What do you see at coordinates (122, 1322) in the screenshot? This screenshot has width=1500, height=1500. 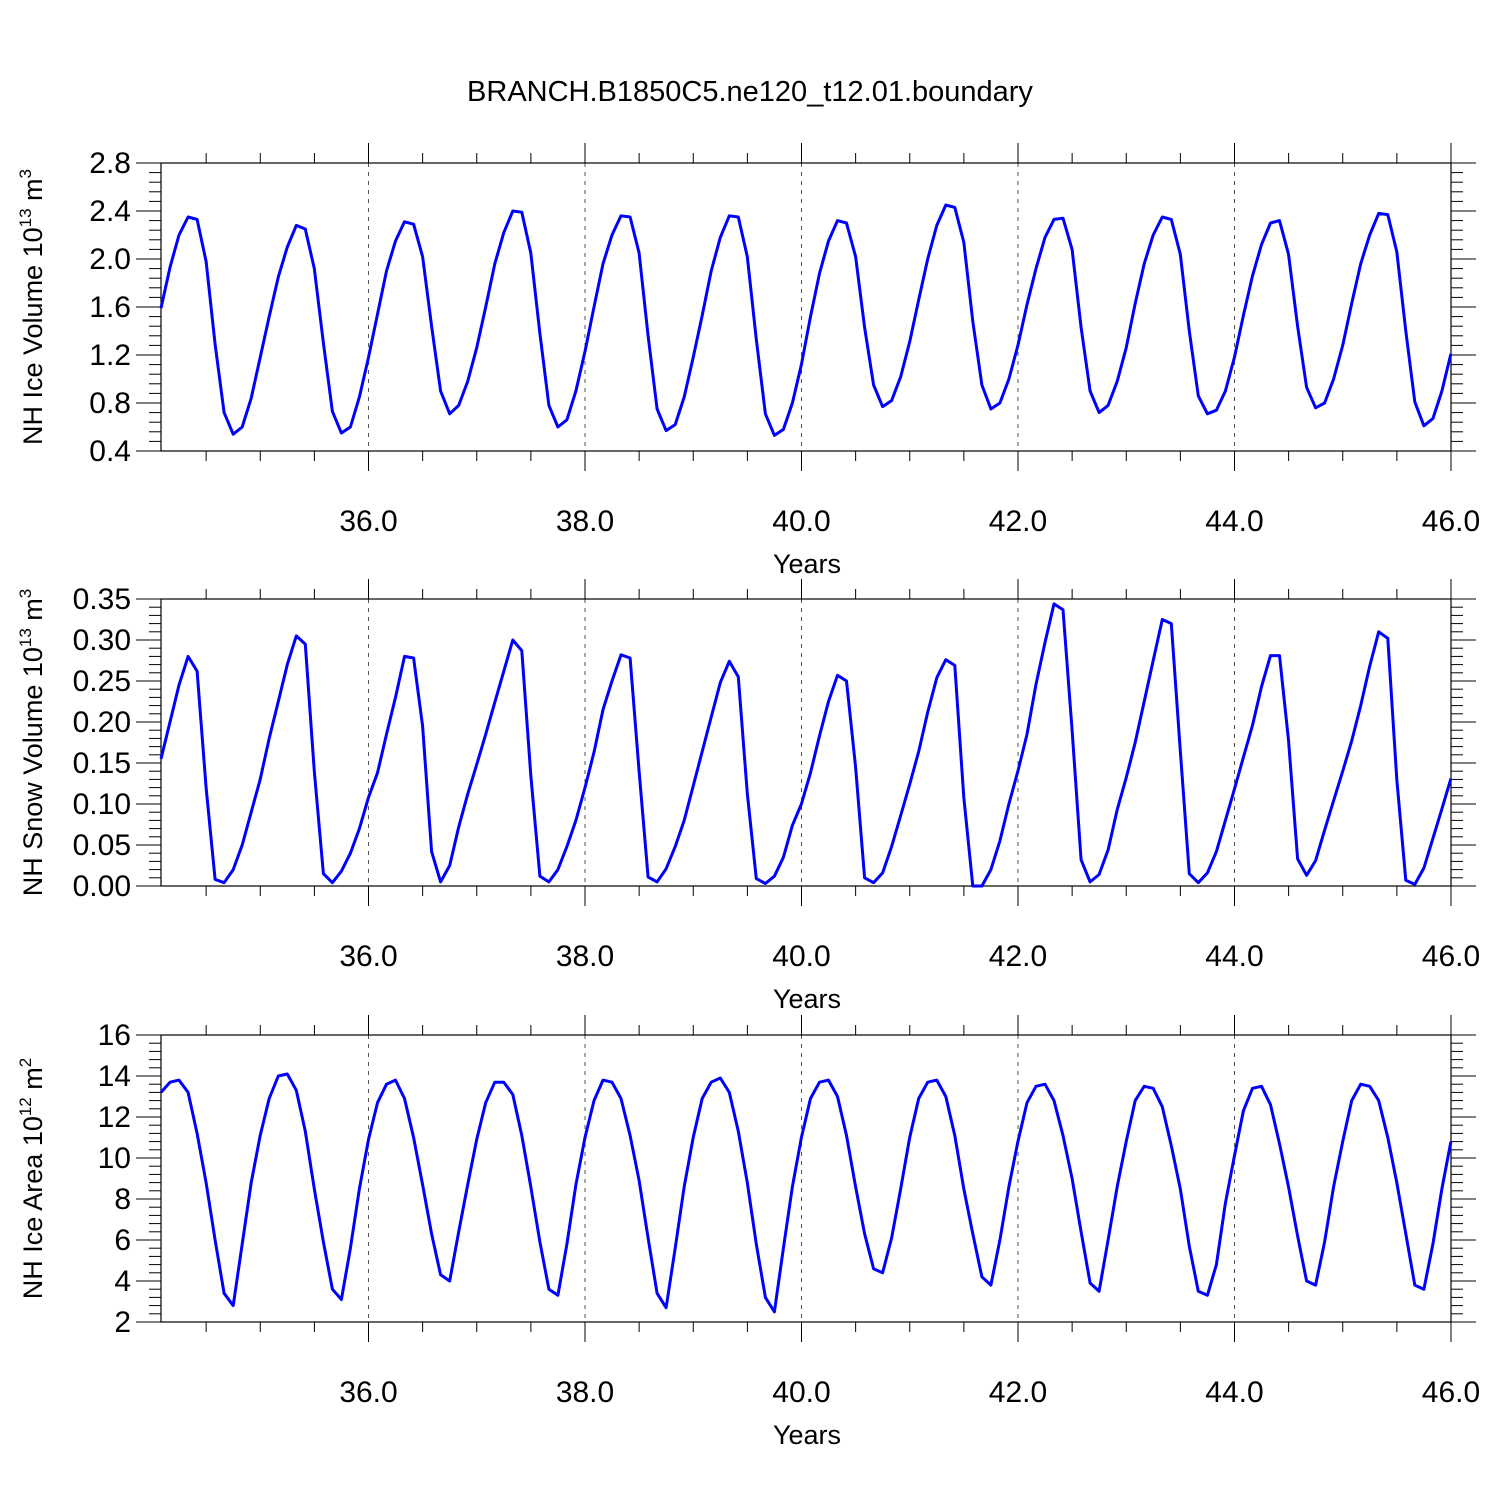 I see `y-tick-label: 2` at bounding box center [122, 1322].